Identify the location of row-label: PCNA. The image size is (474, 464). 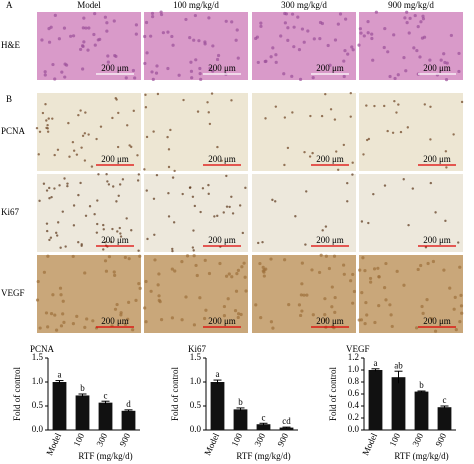
(13, 131).